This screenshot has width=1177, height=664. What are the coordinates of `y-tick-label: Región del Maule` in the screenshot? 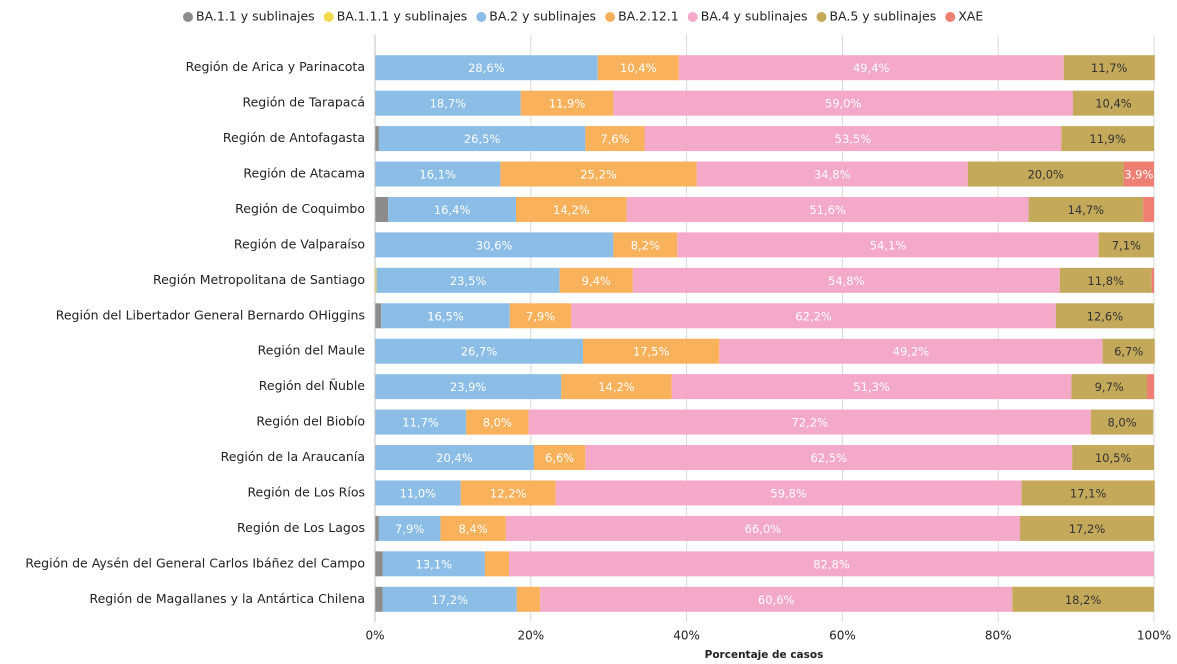 It's located at (312, 350).